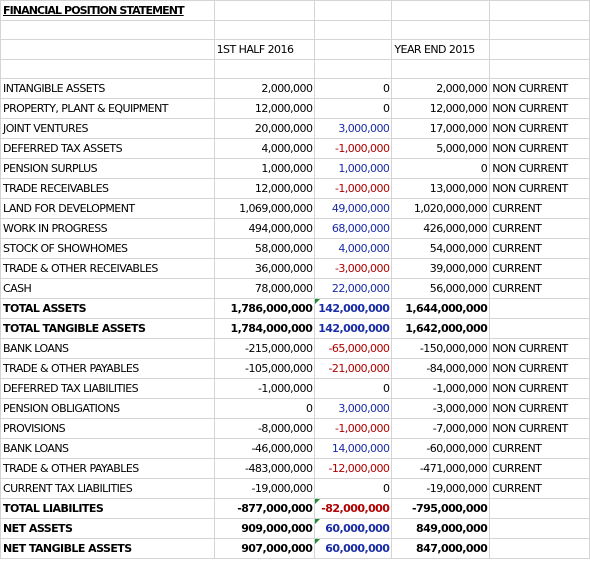  Describe the element at coordinates (441, 208) in the screenshot. I see `value-year-end-2015: 1,020,000,000` at that location.